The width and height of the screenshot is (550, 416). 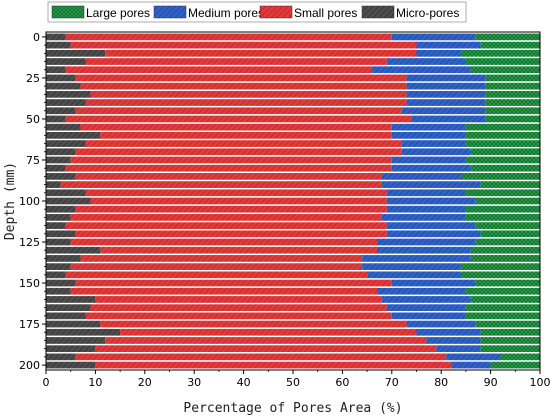 I want to click on x-tick-label-70: 70, so click(x=392, y=382).